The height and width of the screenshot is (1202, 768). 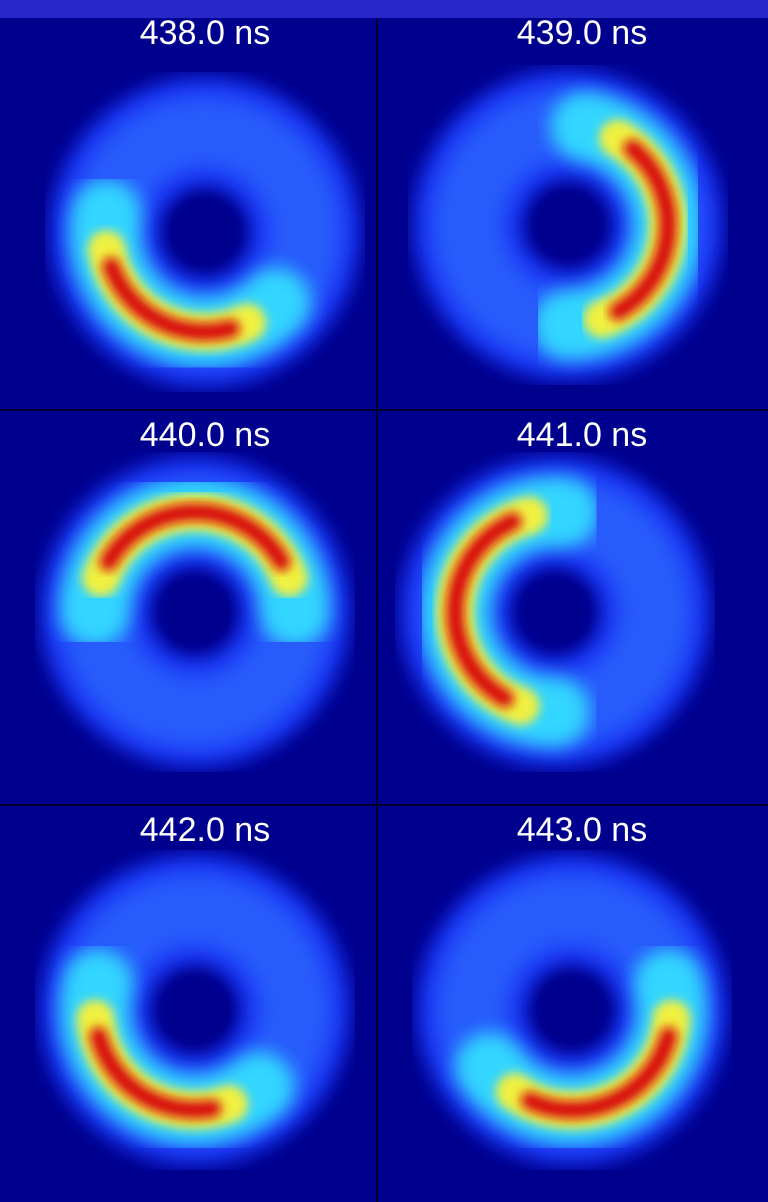 I want to click on panel: 439.0 ns, so click(x=568, y=197).